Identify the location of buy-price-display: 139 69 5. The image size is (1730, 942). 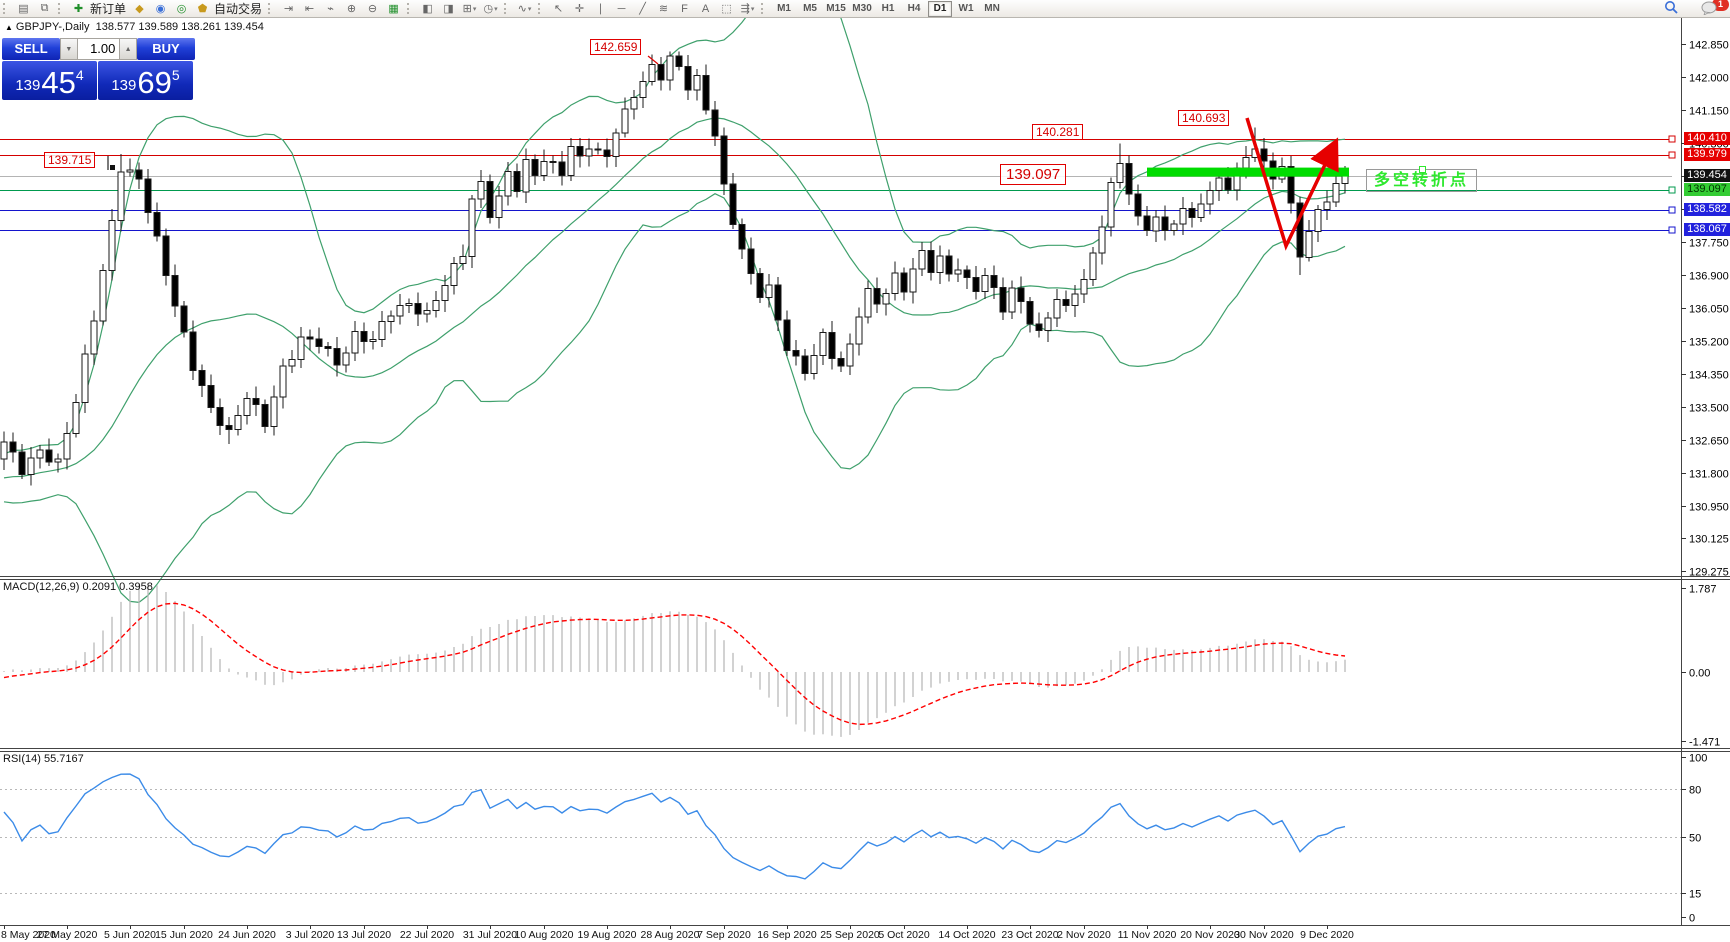
(145, 80).